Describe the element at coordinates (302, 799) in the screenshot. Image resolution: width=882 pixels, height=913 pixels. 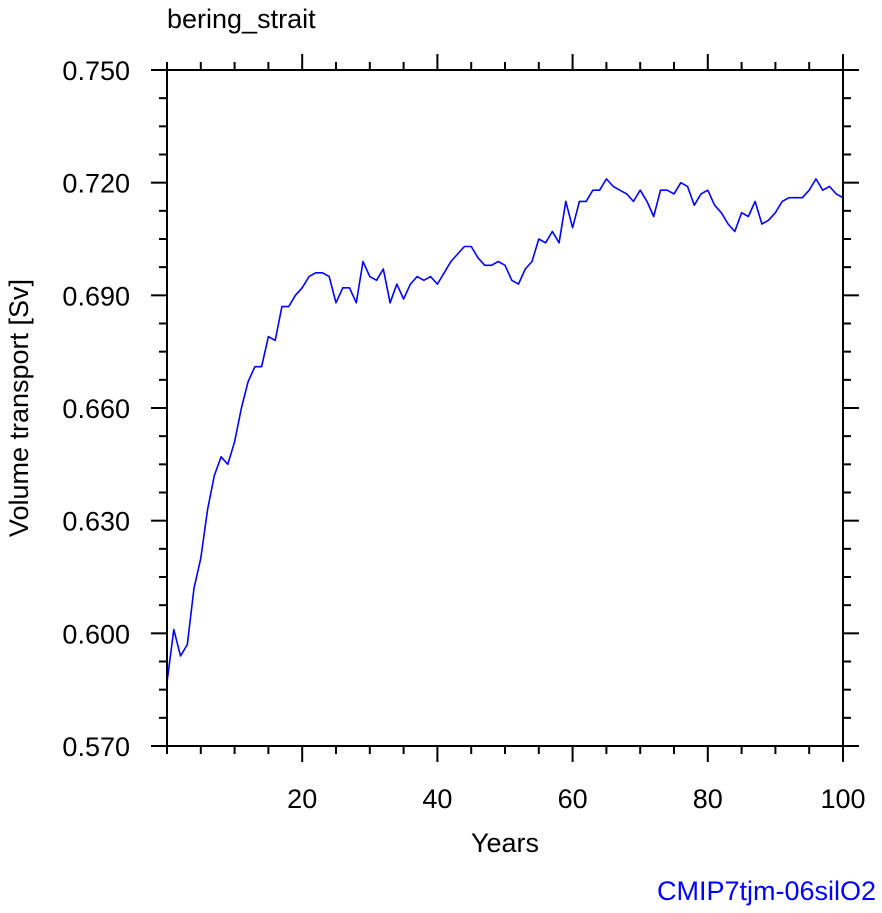
I see `x-tick-label: 20` at that location.